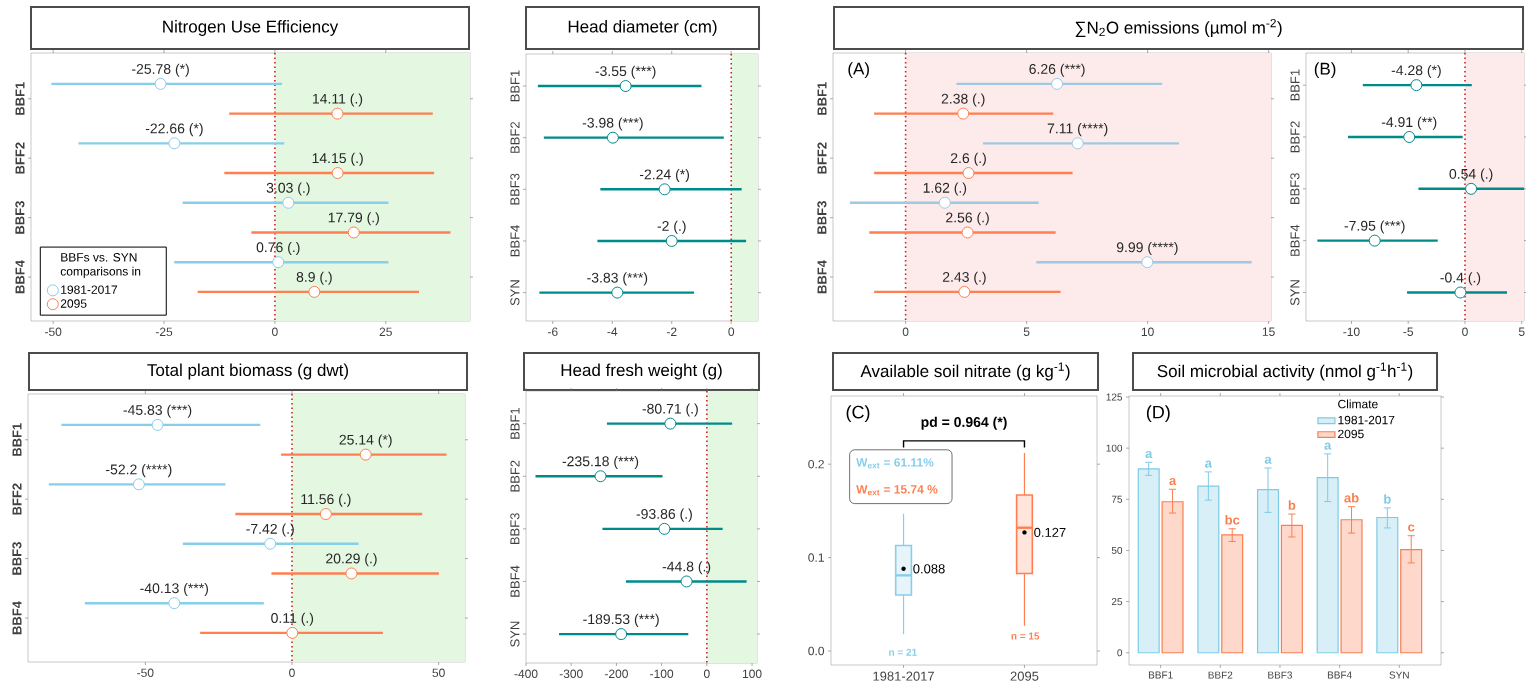  What do you see at coordinates (1339, 675) in the screenshot?
I see `x-tick-label: BBF4` at bounding box center [1339, 675].